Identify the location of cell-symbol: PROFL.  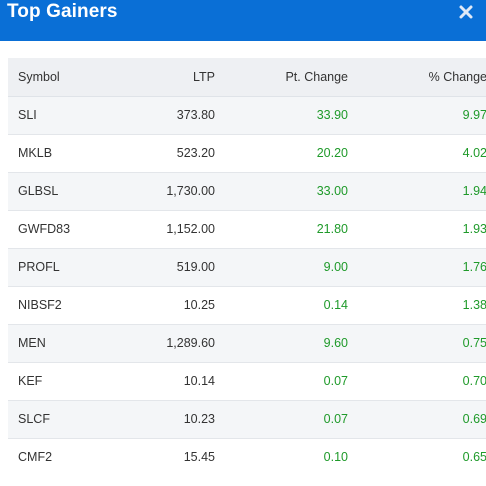
(39, 267).